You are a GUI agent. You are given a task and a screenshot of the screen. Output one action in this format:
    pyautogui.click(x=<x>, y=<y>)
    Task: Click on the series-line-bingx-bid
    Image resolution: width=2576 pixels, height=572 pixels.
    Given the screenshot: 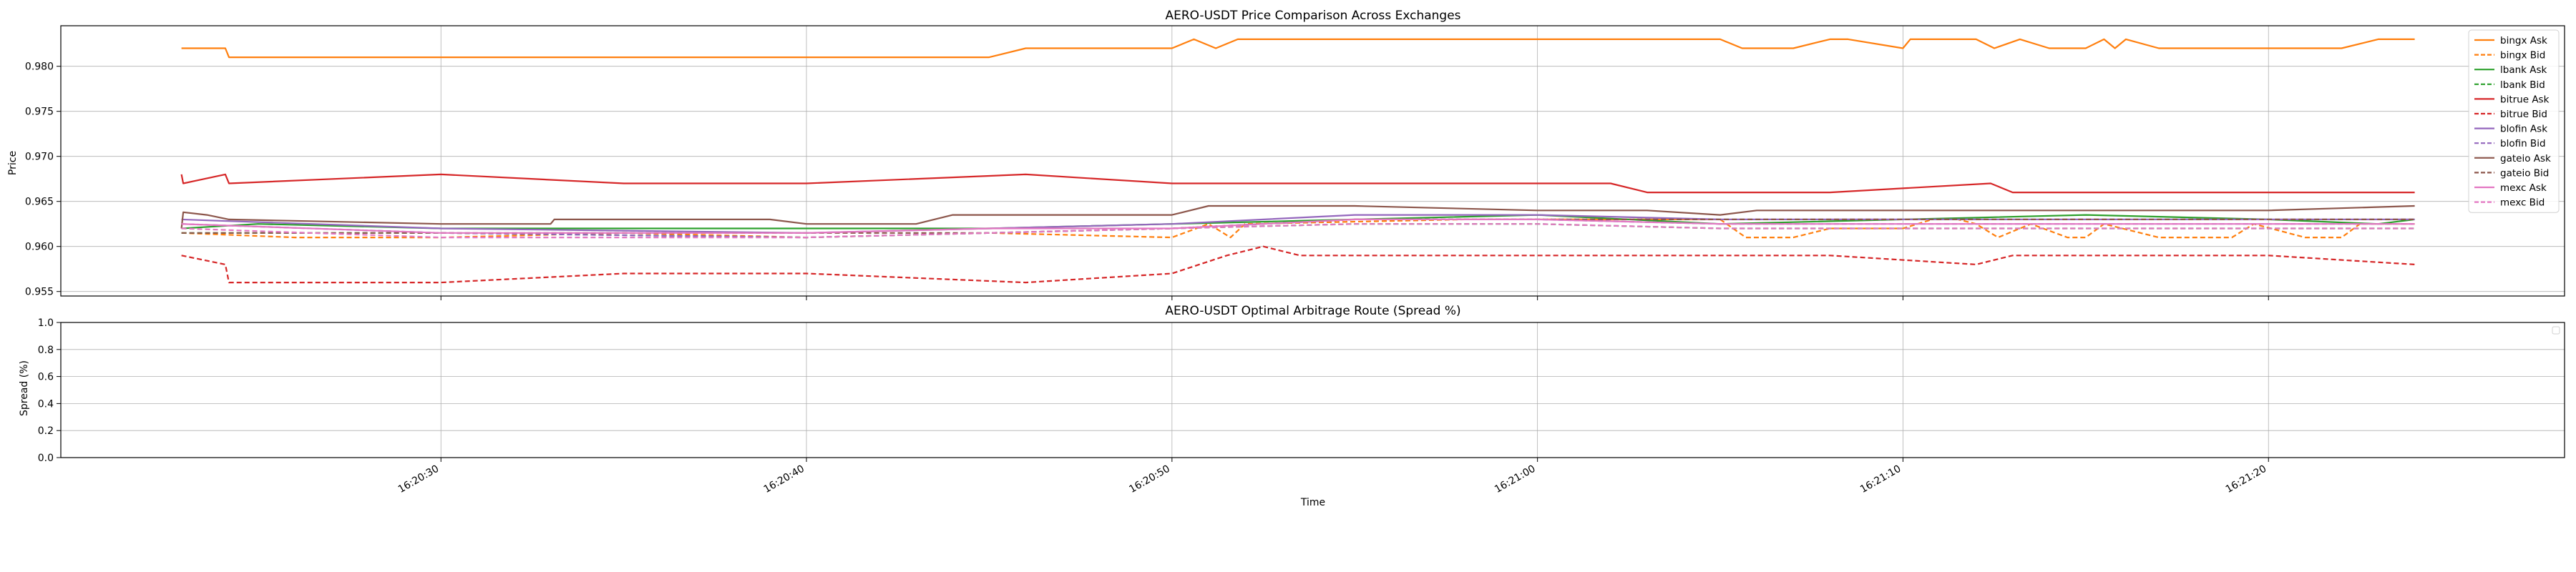 What is the action you would take?
    pyautogui.click(x=1298, y=228)
    